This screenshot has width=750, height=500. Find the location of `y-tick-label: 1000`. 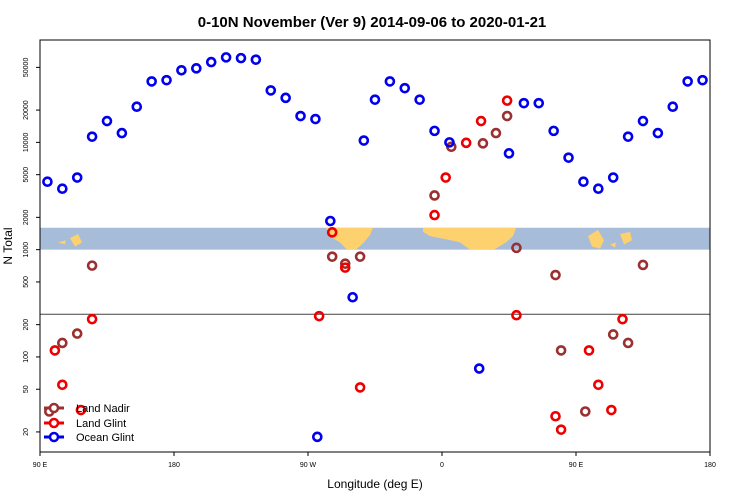

y-tick-label: 1000 is located at coordinates (26, 250).